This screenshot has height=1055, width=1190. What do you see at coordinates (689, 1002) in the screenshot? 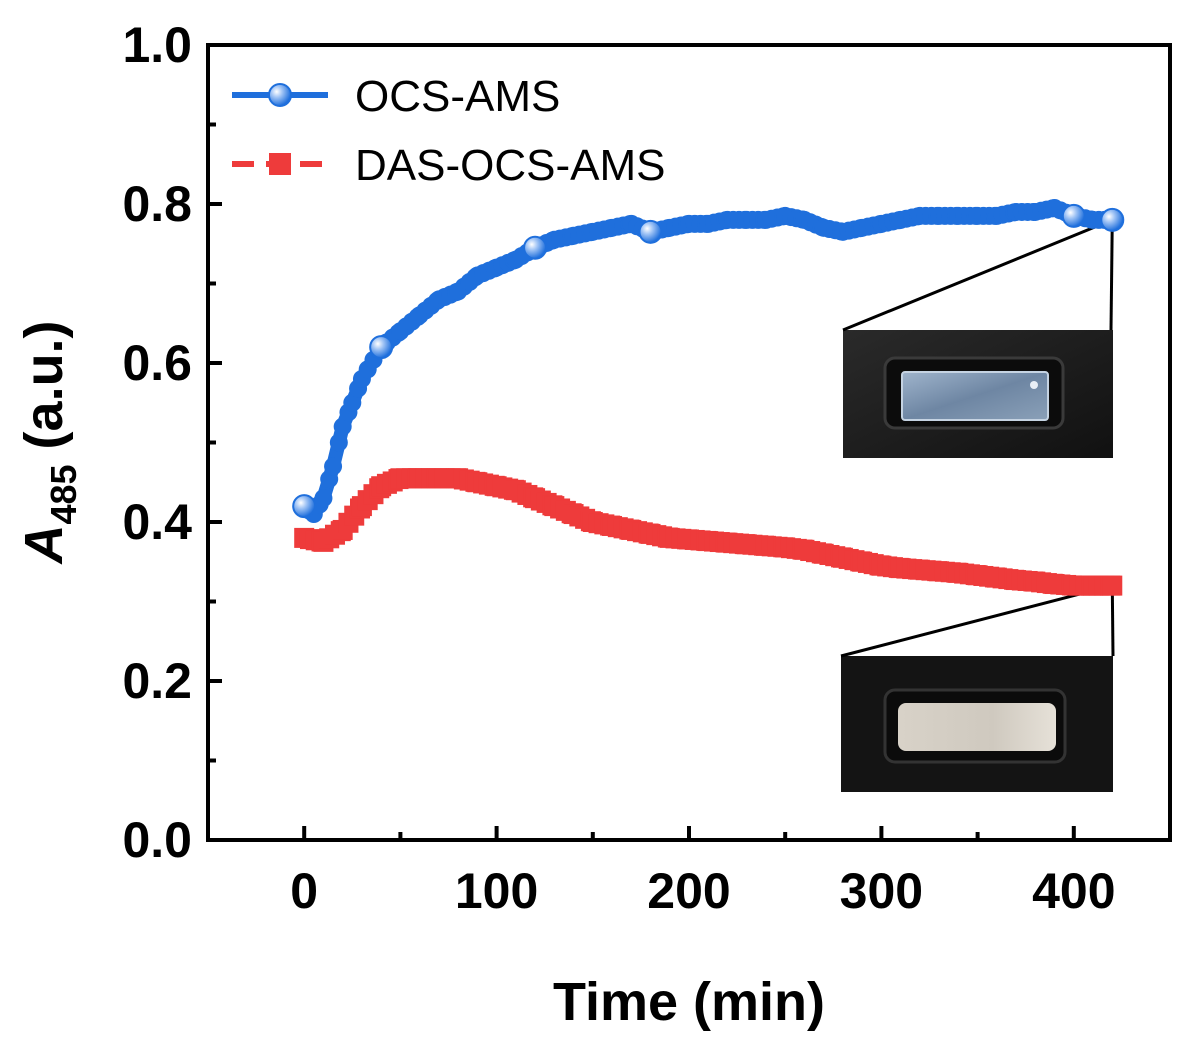
I see `x-axis-title: Time (min)` at bounding box center [689, 1002].